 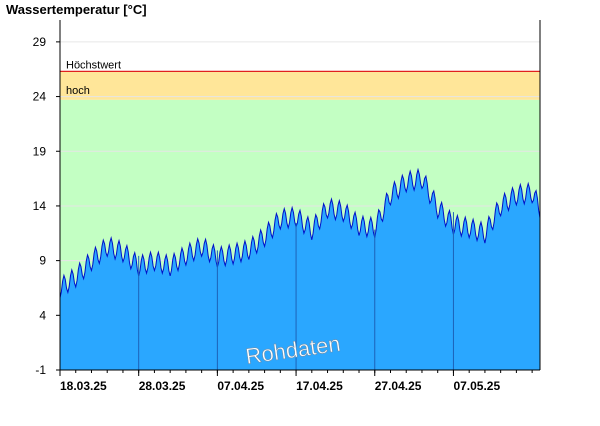 What do you see at coordinates (93, 77) in the screenshot?
I see `band-labels: Höchstwert hoch` at bounding box center [93, 77].